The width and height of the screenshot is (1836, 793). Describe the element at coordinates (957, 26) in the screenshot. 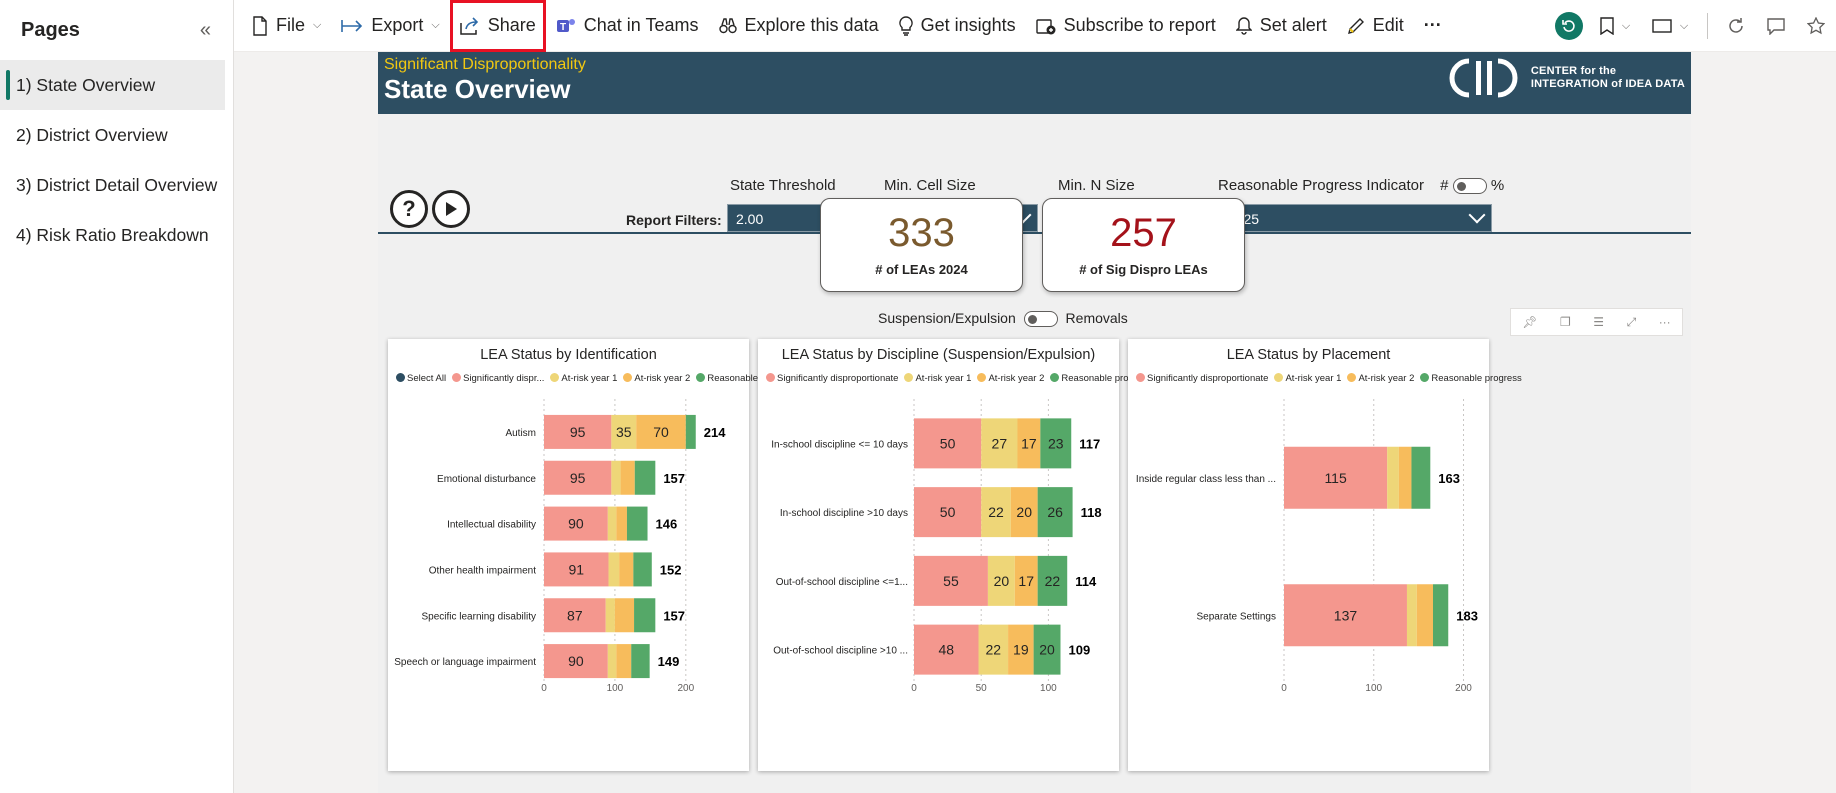

I see `get-insights-button: Get insights` at that location.